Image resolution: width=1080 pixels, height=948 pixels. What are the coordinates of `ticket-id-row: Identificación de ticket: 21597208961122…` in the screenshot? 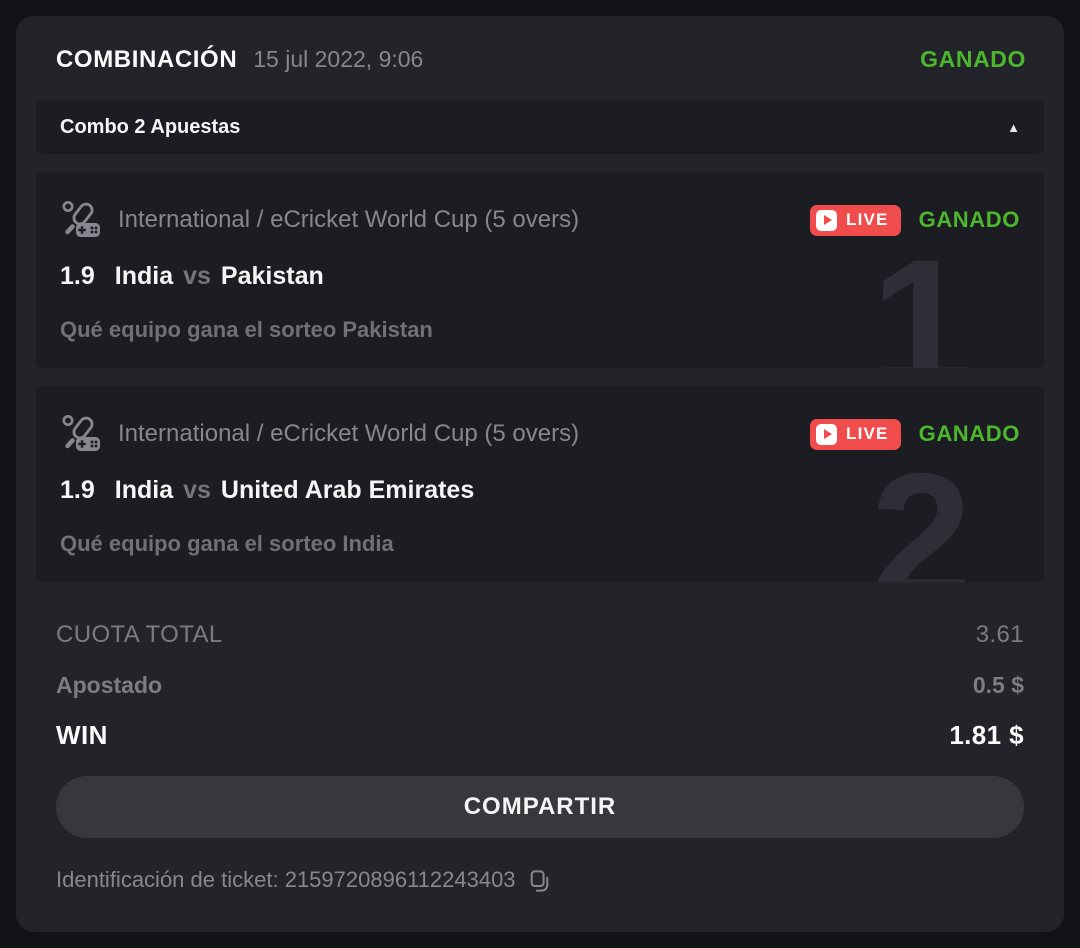 It's located at (540, 879).